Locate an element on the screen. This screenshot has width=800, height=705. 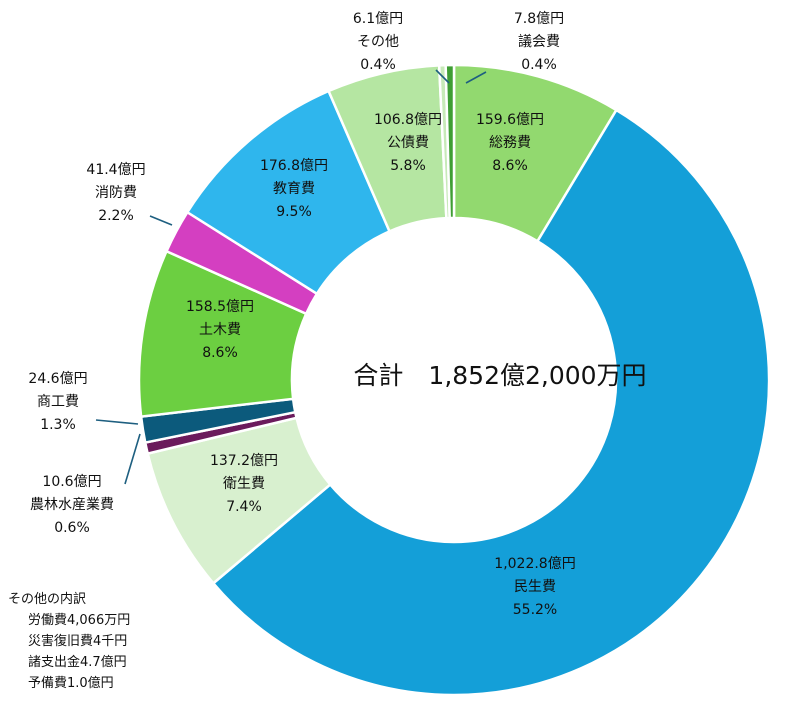
slice-name: 公債費 is located at coordinates (408, 143).